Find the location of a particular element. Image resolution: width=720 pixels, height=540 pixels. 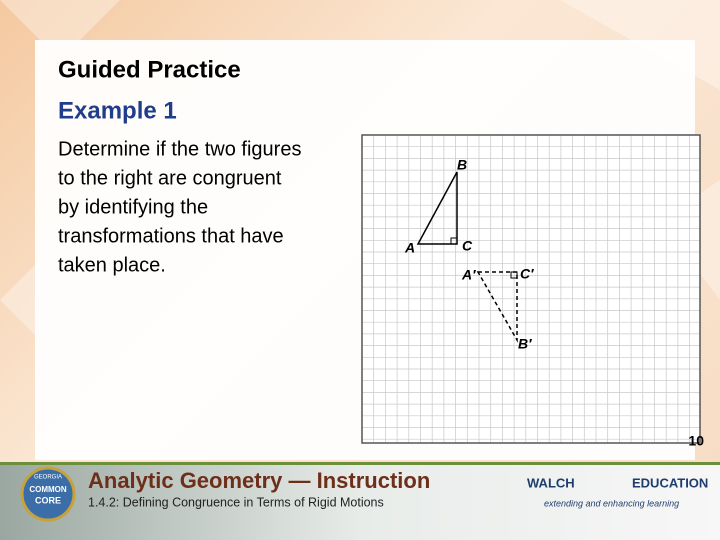

triangle-abc is located at coordinates (437, 208).